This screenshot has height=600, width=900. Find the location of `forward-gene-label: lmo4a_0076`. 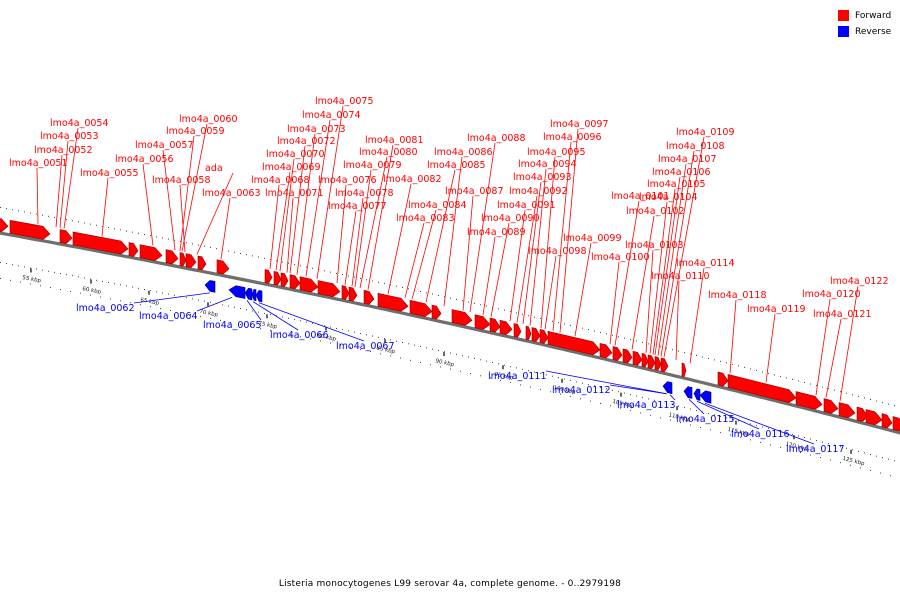

forward-gene-label: lmo4a_0076 is located at coordinates (347, 180).